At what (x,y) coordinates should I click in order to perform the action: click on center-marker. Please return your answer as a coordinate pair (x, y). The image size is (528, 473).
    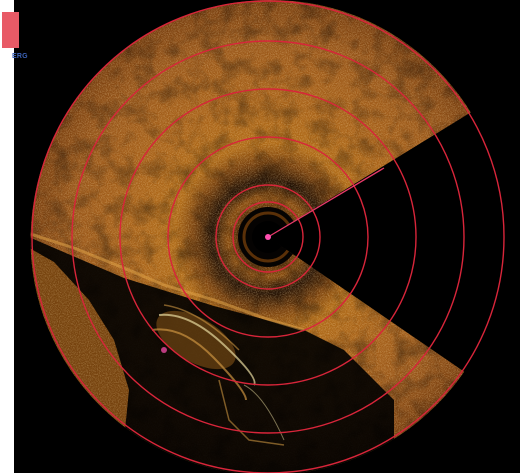
    Looking at the image, I should click on (268, 237).